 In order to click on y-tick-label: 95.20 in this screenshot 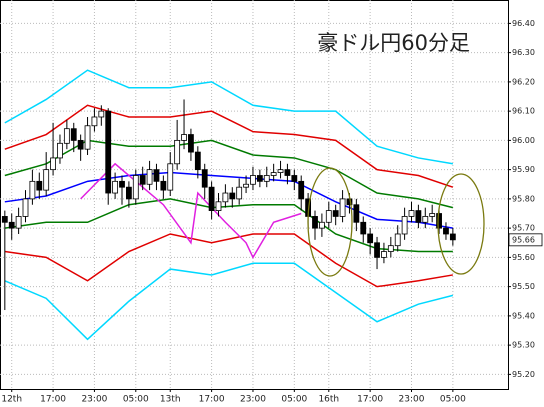, I will do `click(523, 374)`.